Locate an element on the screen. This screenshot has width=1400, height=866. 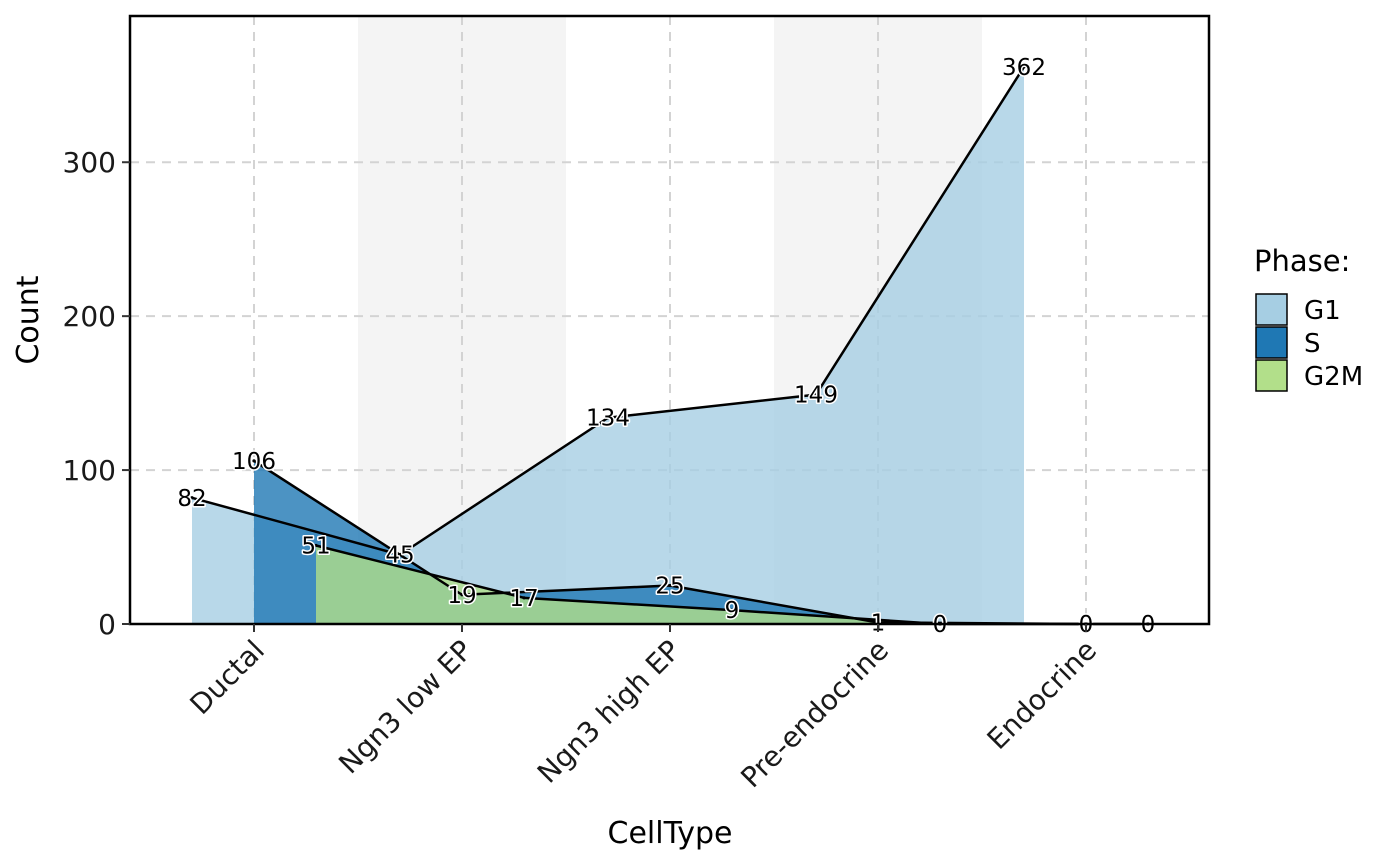
legend-key-g2m is located at coordinates (1271, 375).